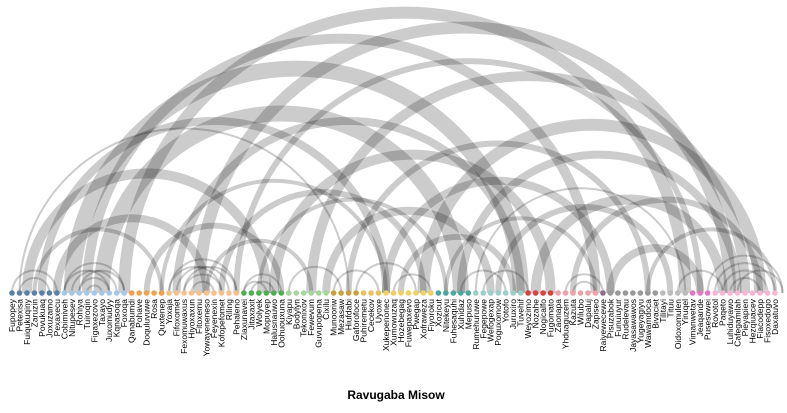 This screenshot has height=413, width=787. I want to click on node-label: Xuhidaz, so click(461, 314).